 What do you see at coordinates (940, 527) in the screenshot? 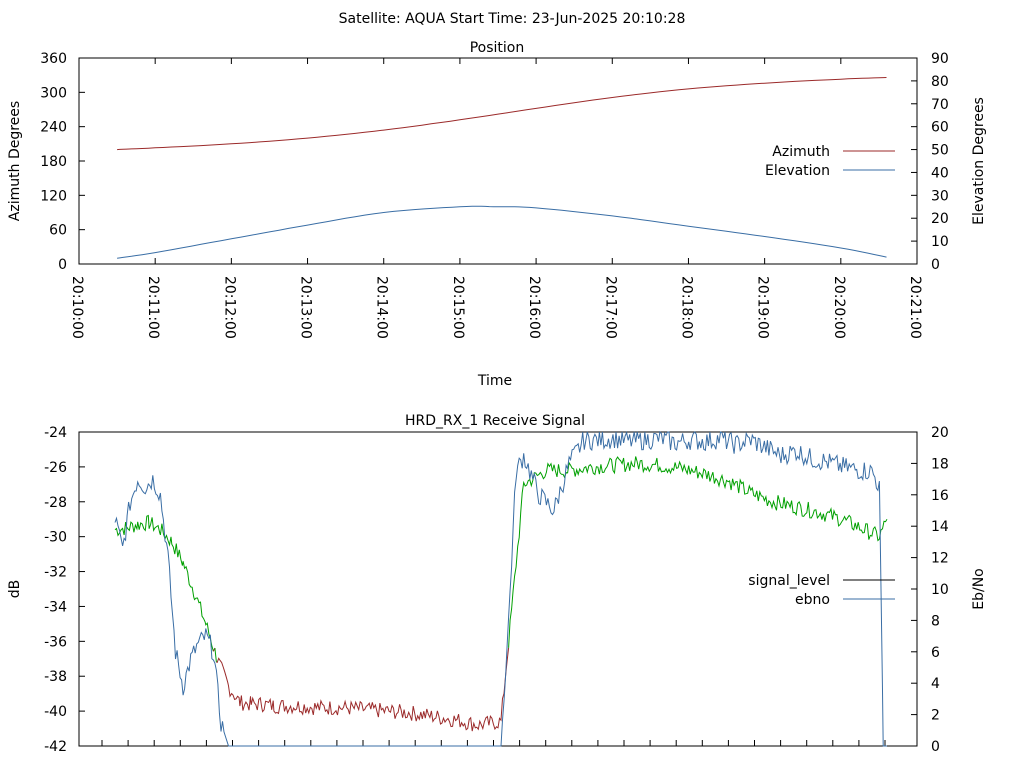
I see `signal-y2-tick-label: 14` at bounding box center [940, 527].